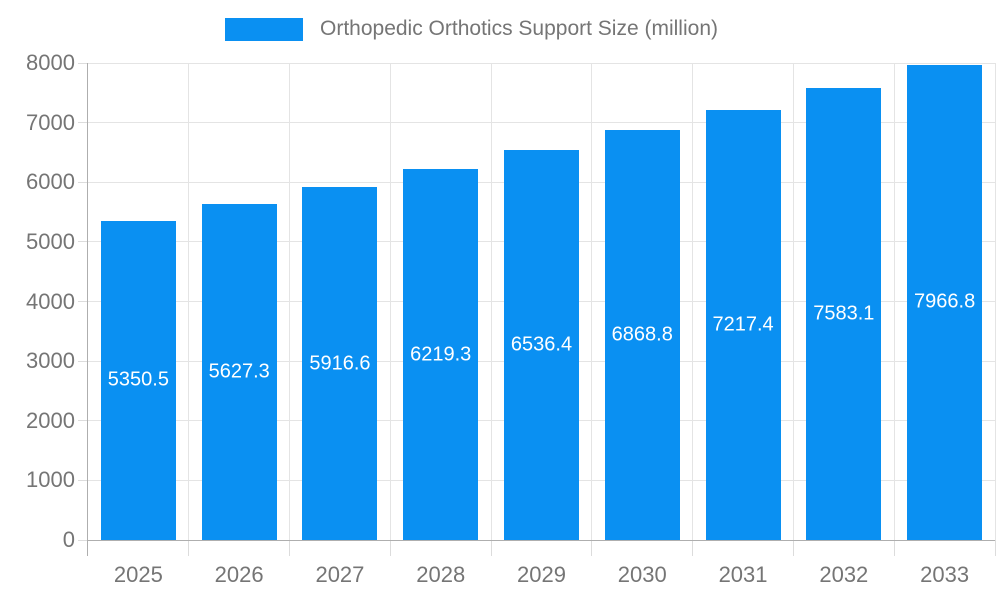 This screenshot has width=1000, height=600. What do you see at coordinates (743, 574) in the screenshot?
I see `x-axis-label: 2031` at bounding box center [743, 574].